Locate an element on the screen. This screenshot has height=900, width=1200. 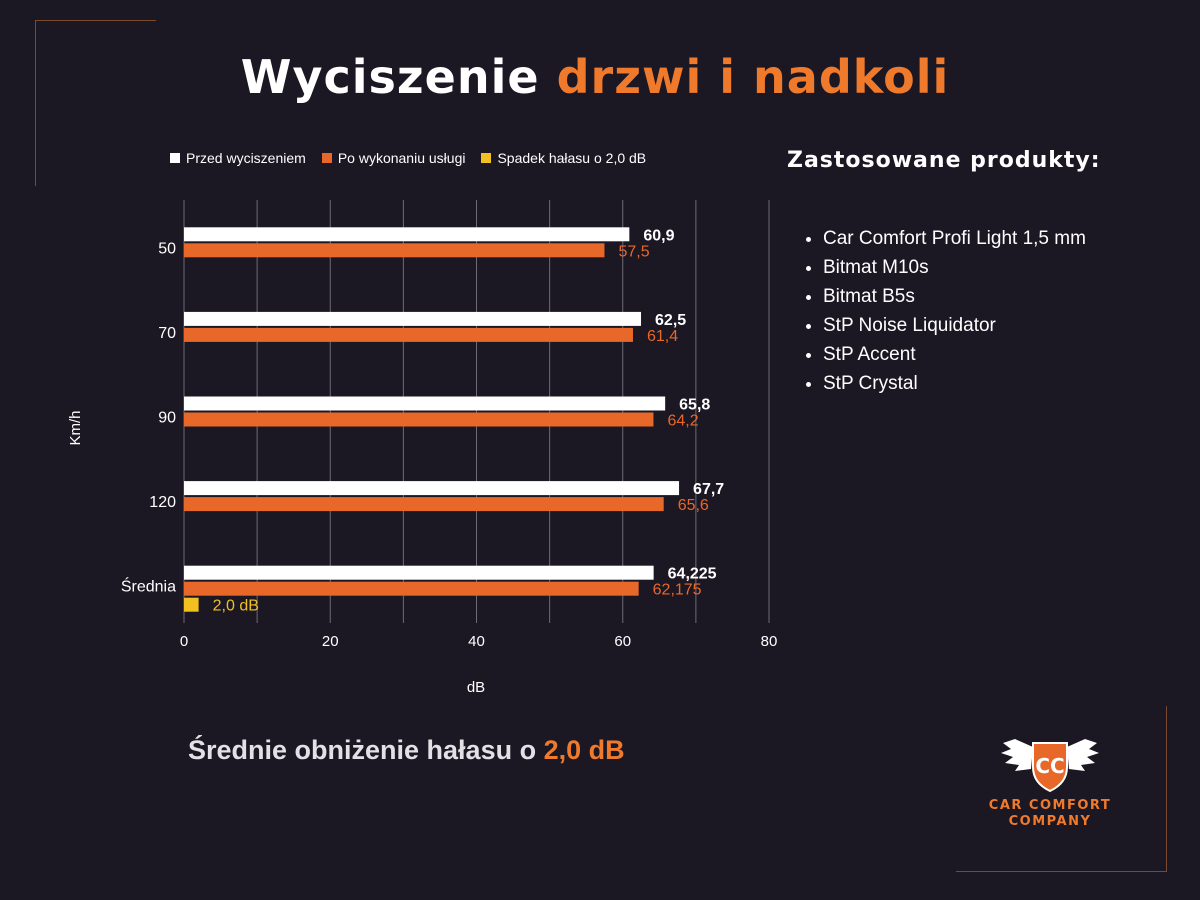
legend-label-drop: Spadek hałasu o 2,0 dB is located at coordinates (572, 158).